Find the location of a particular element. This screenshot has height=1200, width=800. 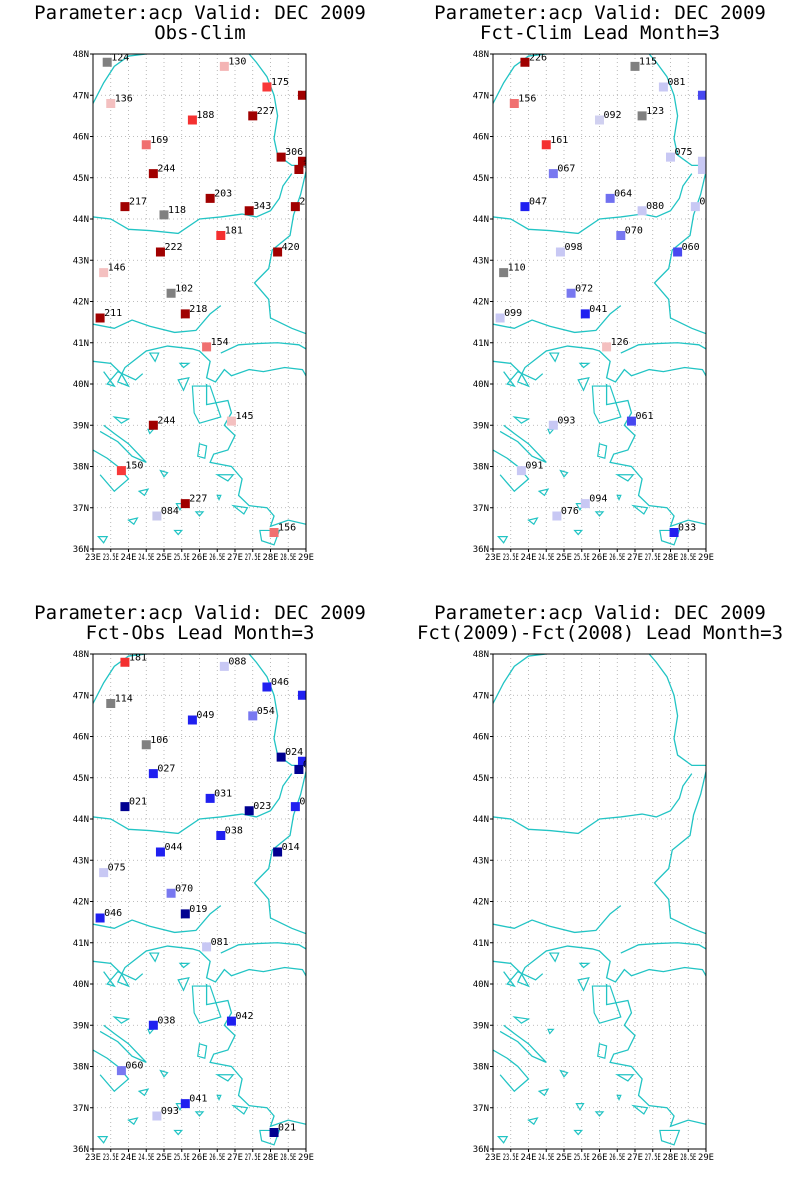

station-value-label: 023 is located at coordinates (262, 806).